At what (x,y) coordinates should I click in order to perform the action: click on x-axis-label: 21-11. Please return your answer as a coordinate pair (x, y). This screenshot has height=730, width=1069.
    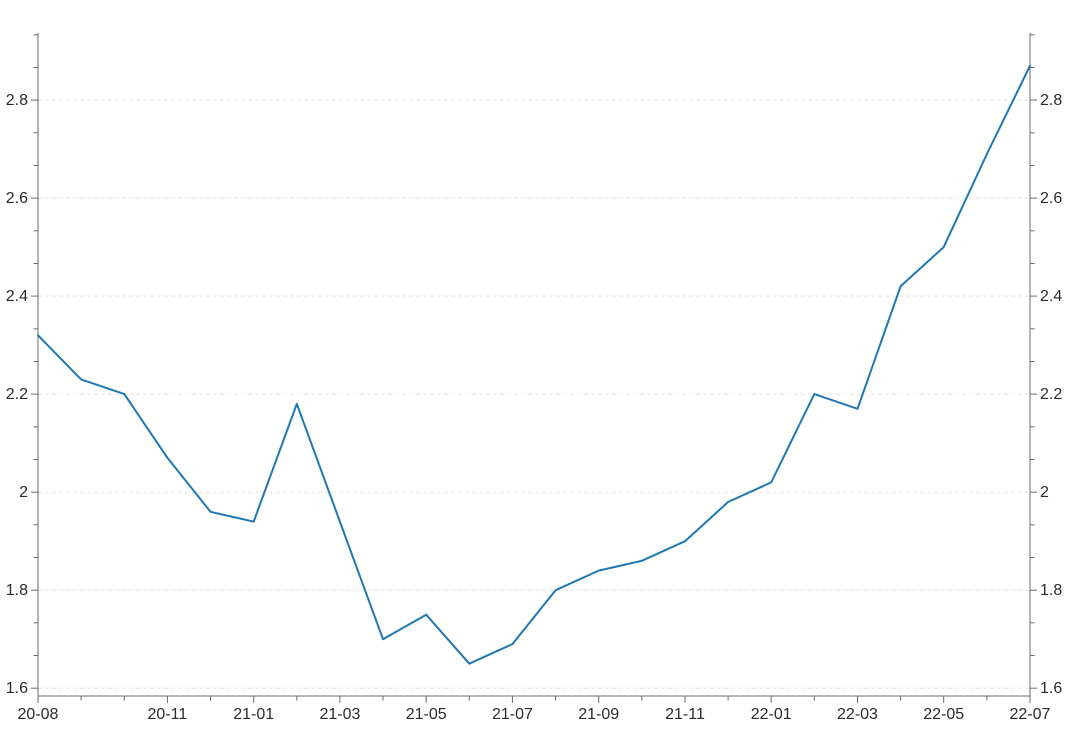
    Looking at the image, I should click on (685, 714).